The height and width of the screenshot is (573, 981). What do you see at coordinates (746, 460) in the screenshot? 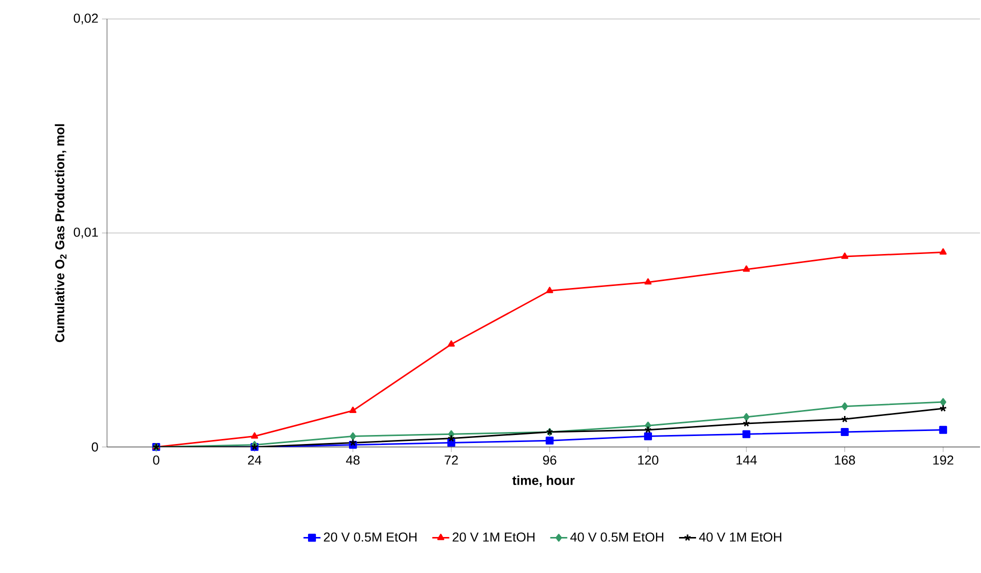
I see `x-tick-label: 144` at bounding box center [746, 460].